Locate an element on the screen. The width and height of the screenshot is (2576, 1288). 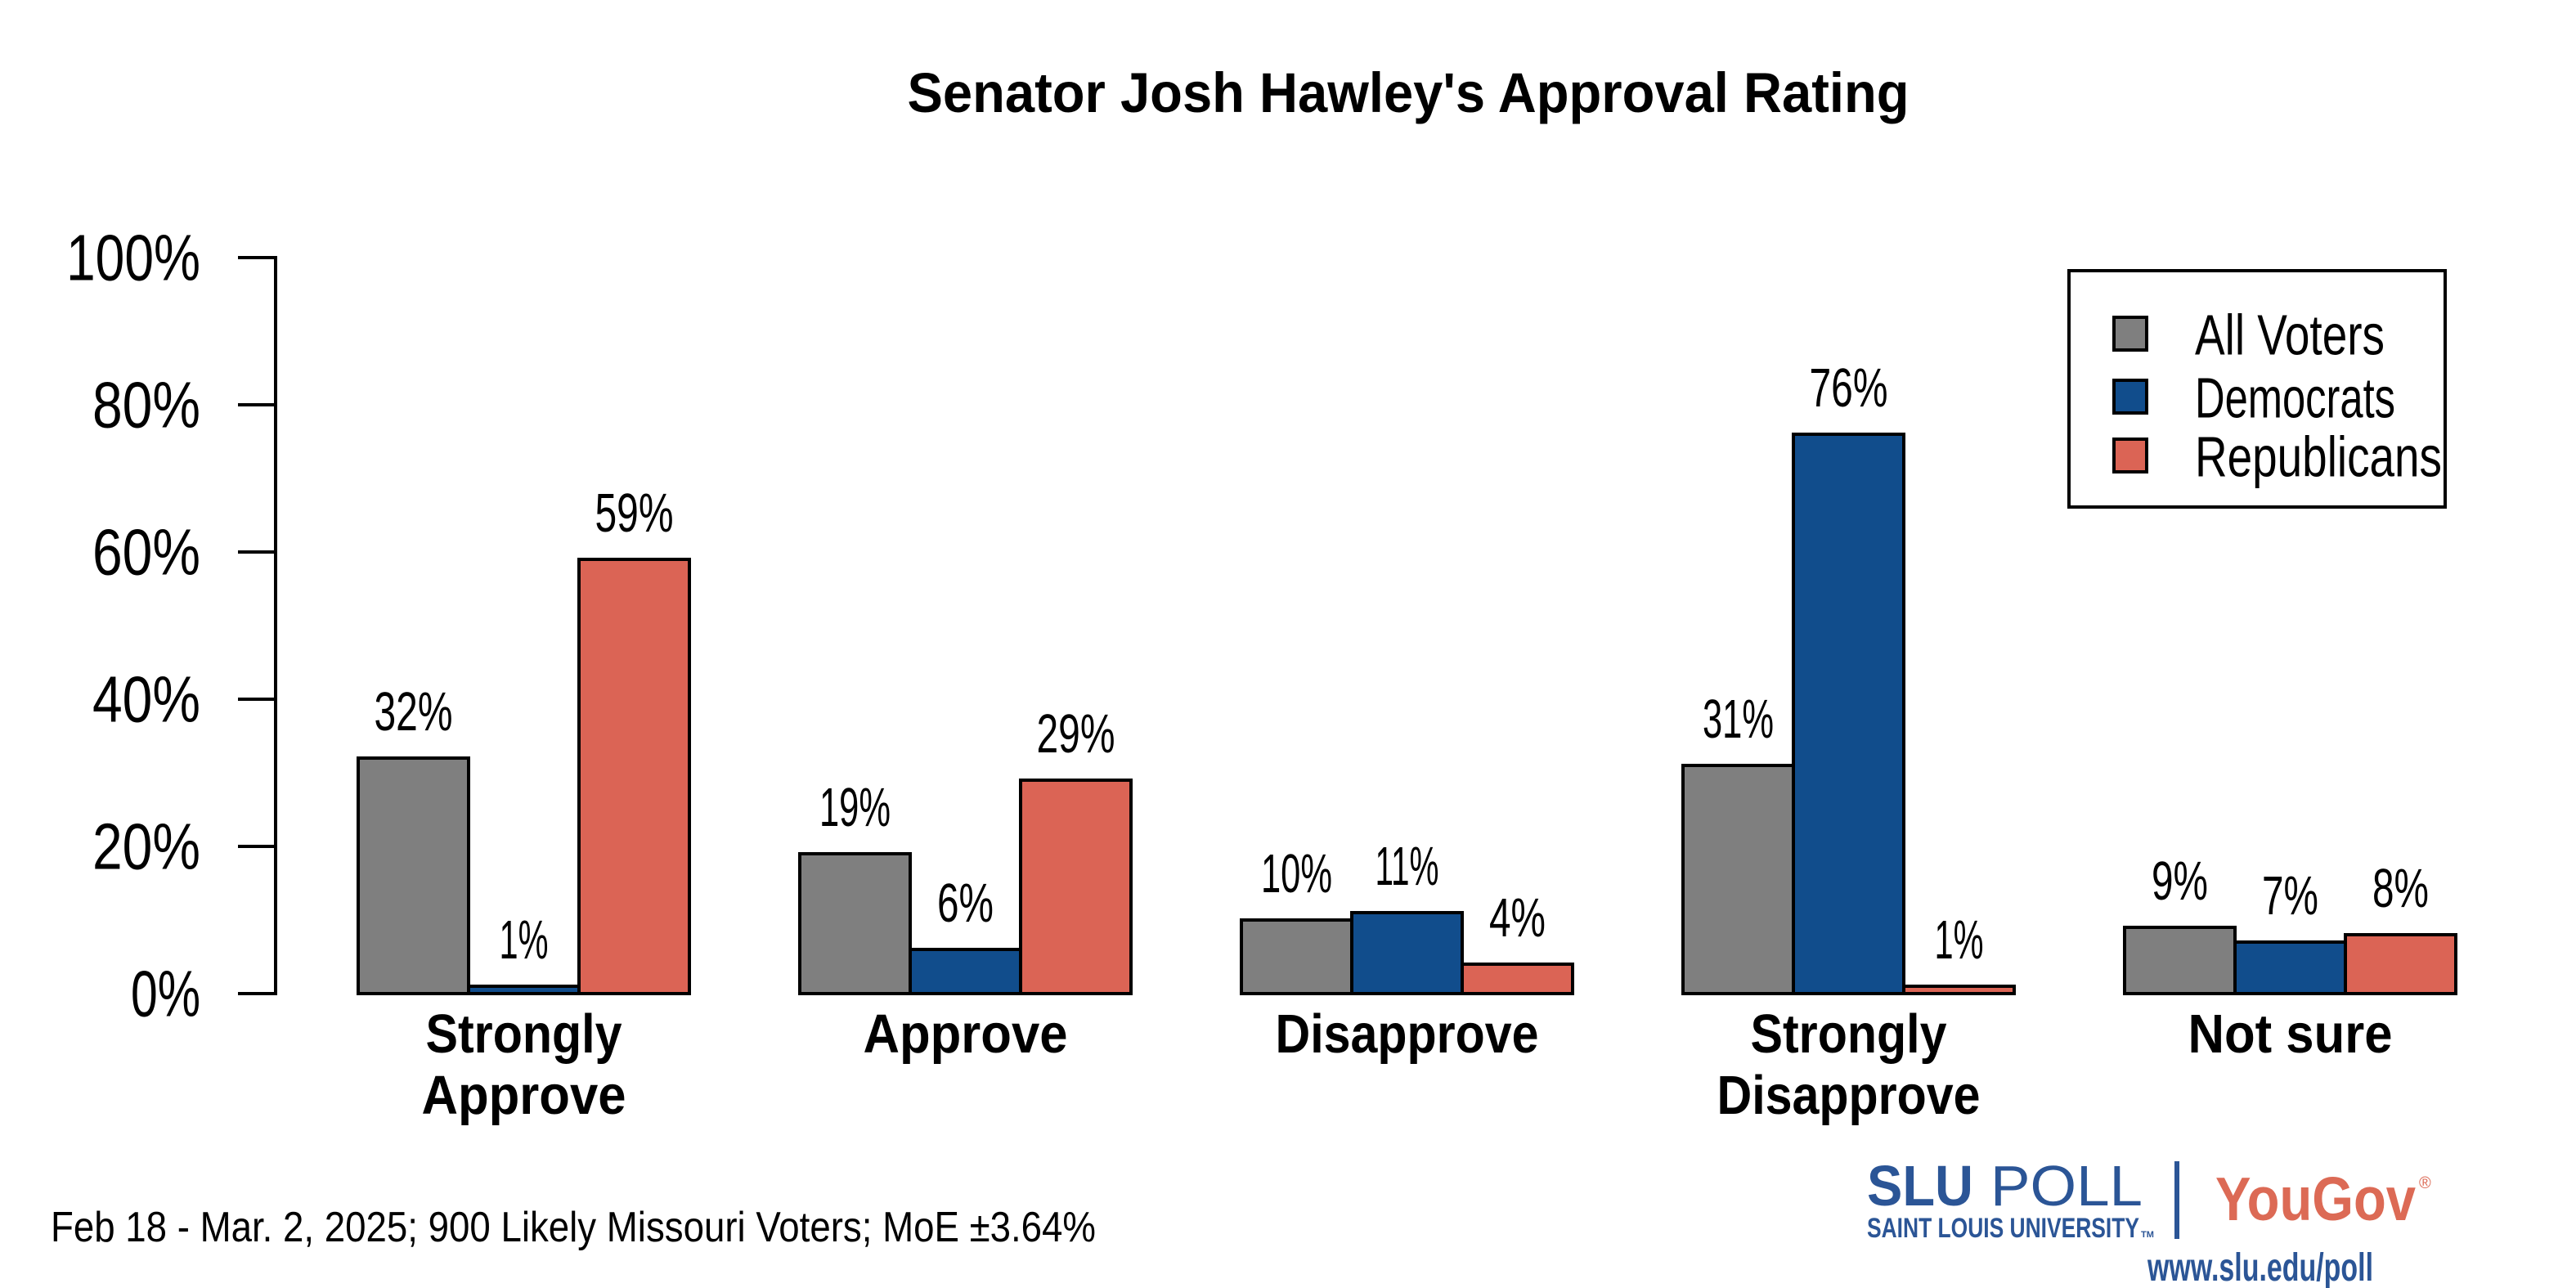
svg-text: 31% is located at coordinates (1738, 719).